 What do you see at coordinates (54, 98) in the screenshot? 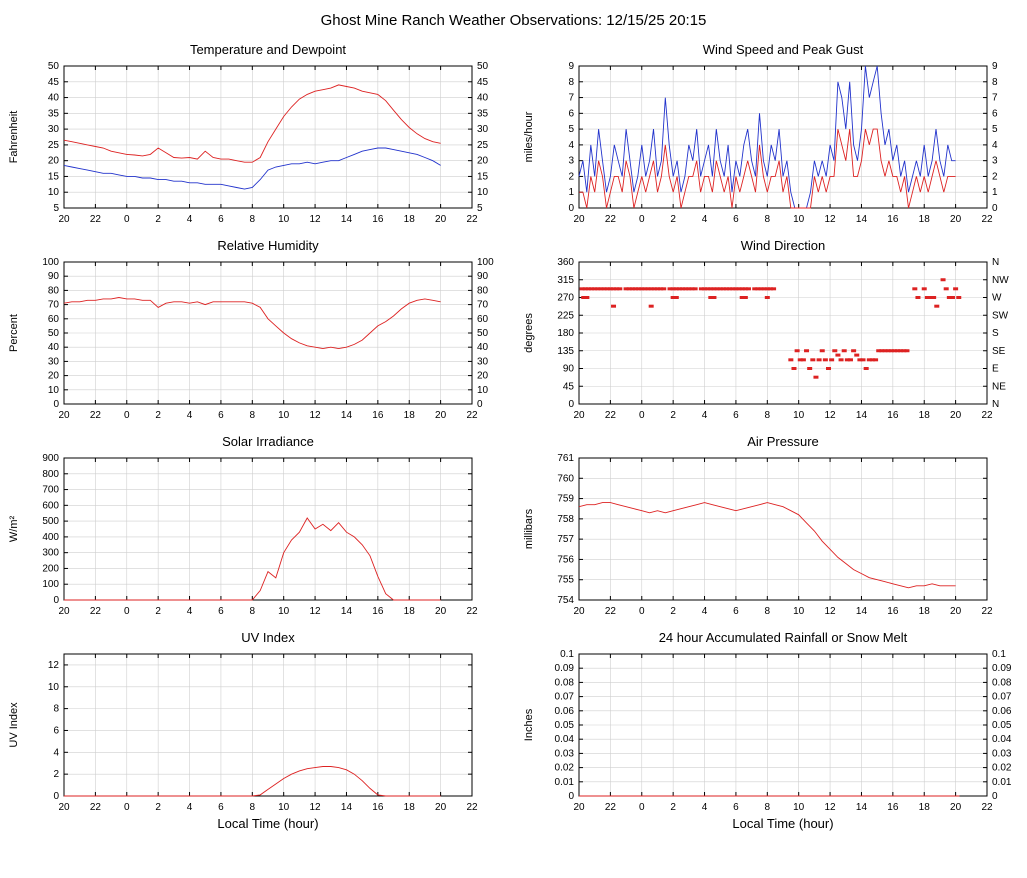
I see `svg-text: 40` at bounding box center [54, 98].